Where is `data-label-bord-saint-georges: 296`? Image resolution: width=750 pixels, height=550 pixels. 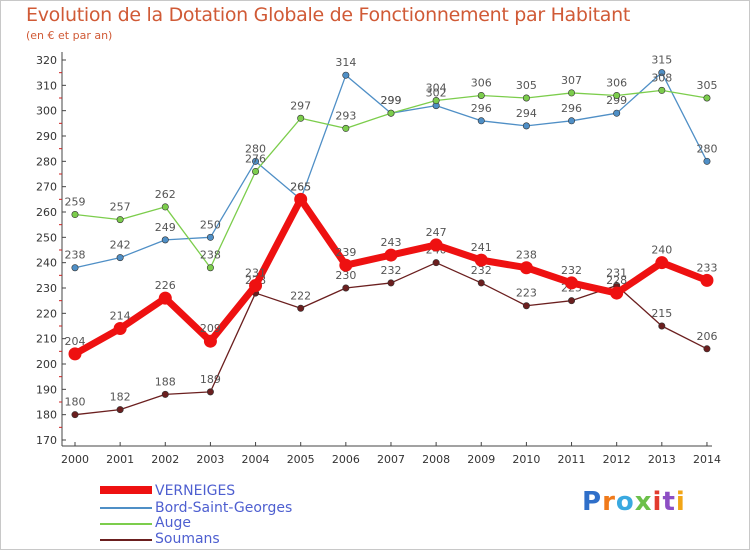 data-label-bord-saint-georges: 296 is located at coordinates (481, 108).